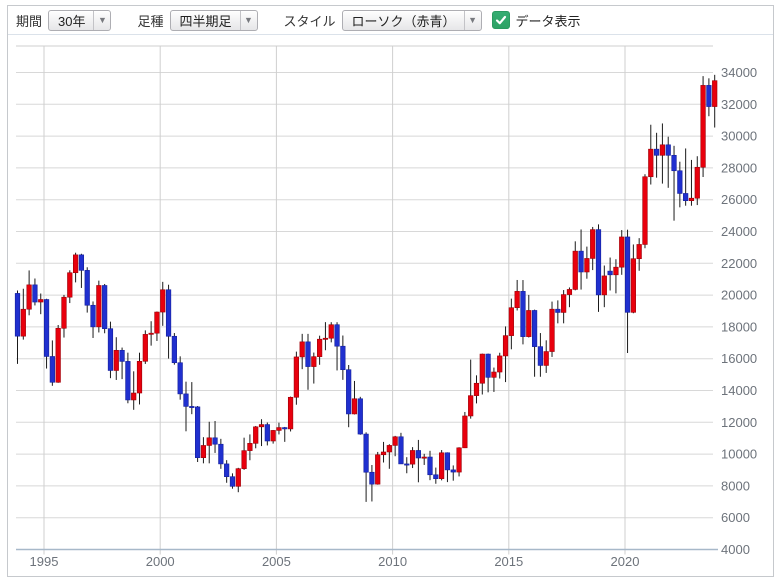 The height and width of the screenshot is (583, 778). What do you see at coordinates (709, 97) in the screenshot?
I see `candle-2023Q3` at bounding box center [709, 97].